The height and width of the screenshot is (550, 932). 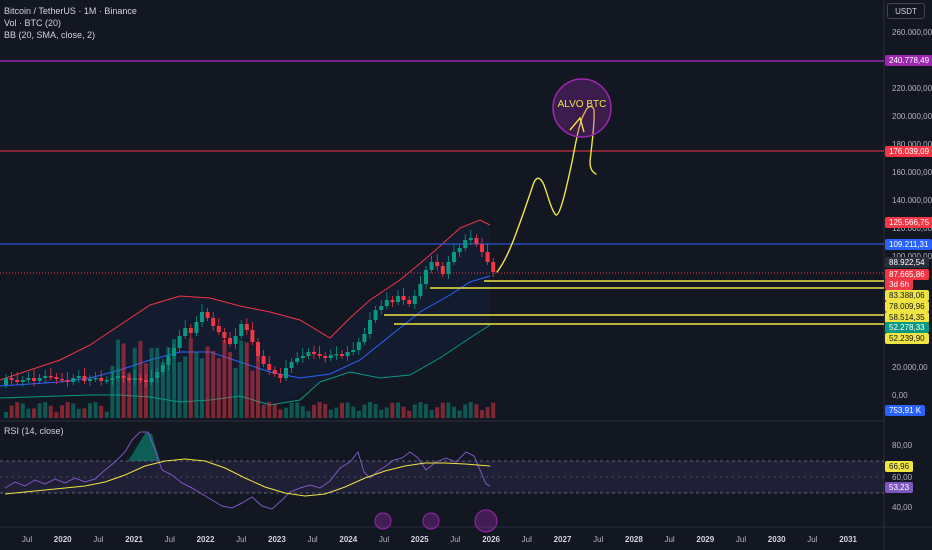 I want to click on symbol-legend: Bitcoin / TetherUS · 1M · Binance, so click(x=70, y=11).